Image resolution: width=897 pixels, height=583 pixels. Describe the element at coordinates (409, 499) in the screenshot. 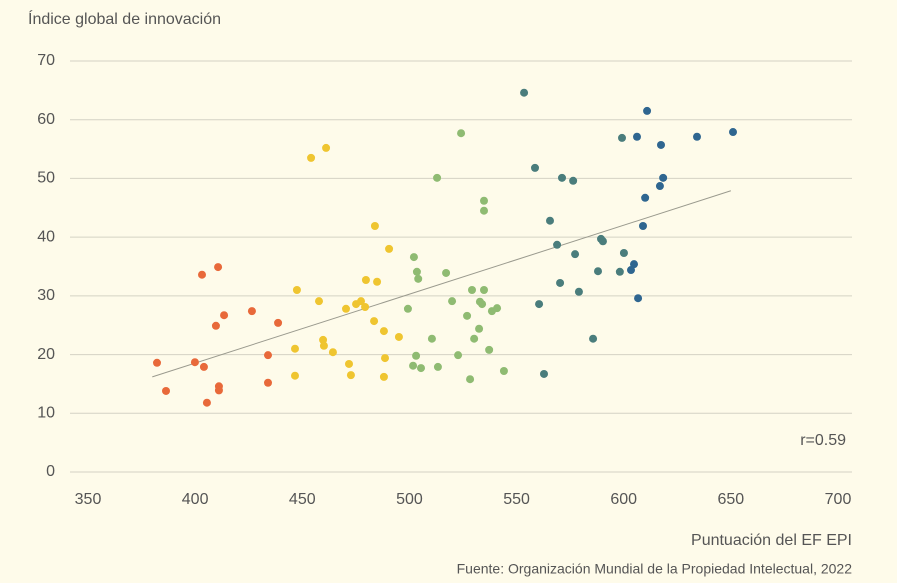

I see `x-tick-label: 500` at that location.